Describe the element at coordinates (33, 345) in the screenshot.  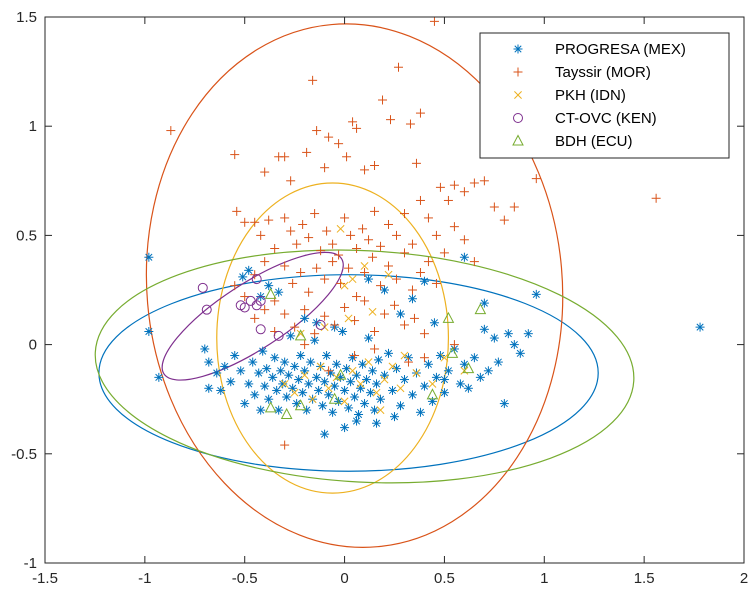
I see `y-tick-label: 0` at that location.